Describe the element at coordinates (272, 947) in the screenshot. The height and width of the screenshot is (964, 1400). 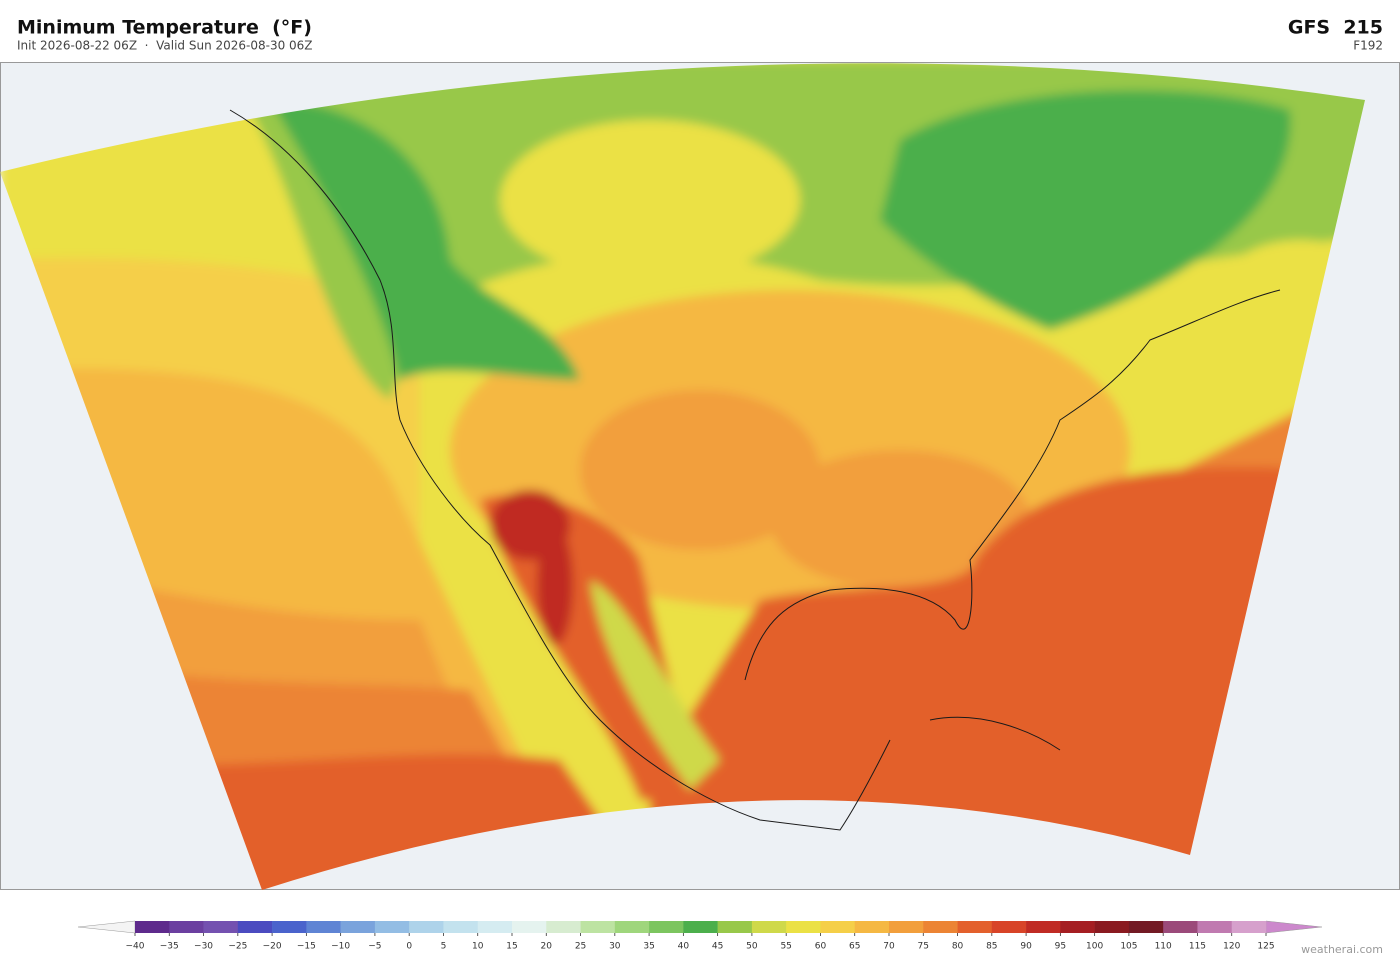
I see `colorbar-tick-label: −20` at that location.